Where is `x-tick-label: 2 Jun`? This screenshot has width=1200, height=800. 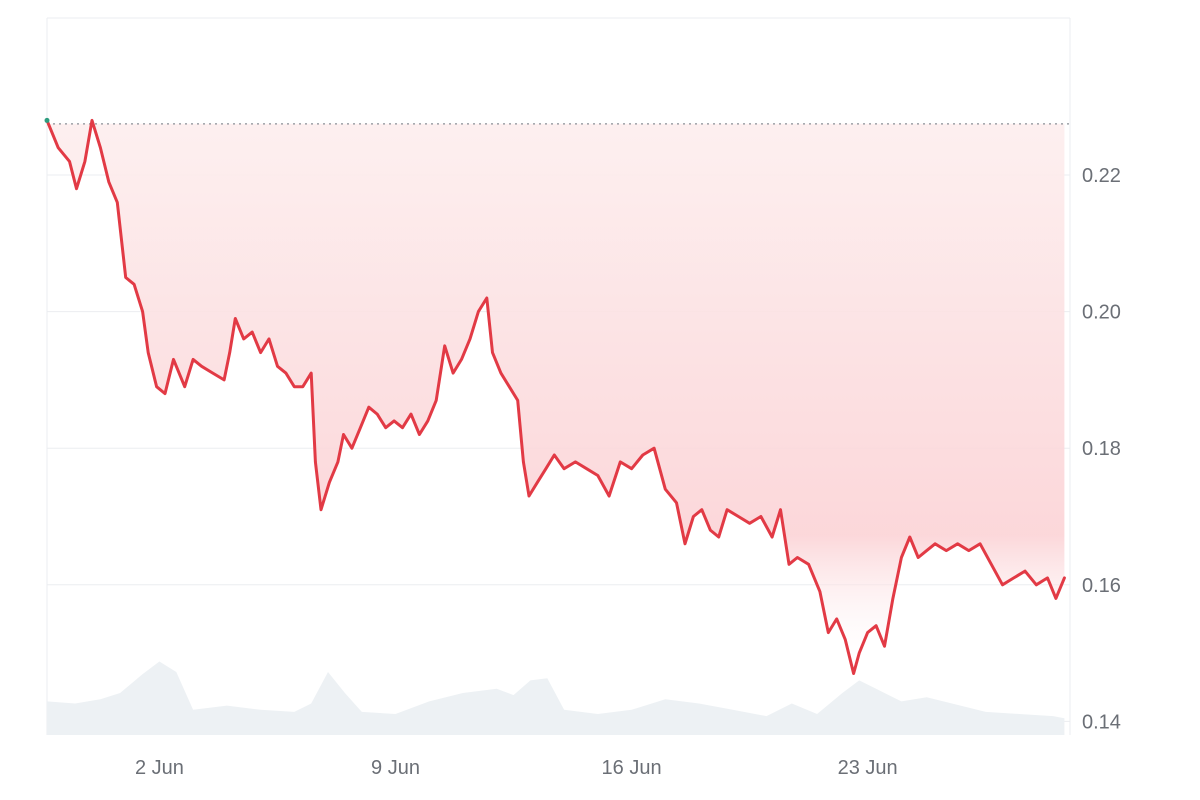
x-tick-label: 2 Jun is located at coordinates (159, 768).